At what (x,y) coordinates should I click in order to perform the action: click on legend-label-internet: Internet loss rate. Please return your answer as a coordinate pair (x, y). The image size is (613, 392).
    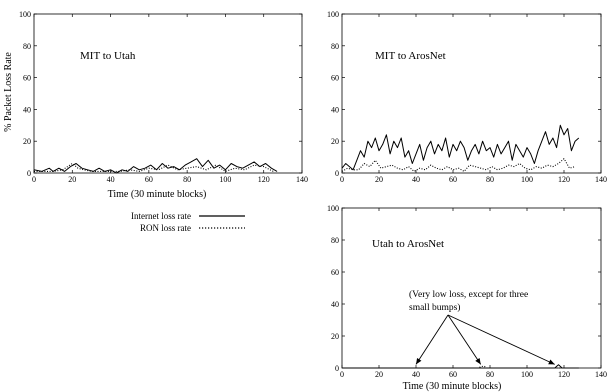
    Looking at the image, I should click on (161, 216).